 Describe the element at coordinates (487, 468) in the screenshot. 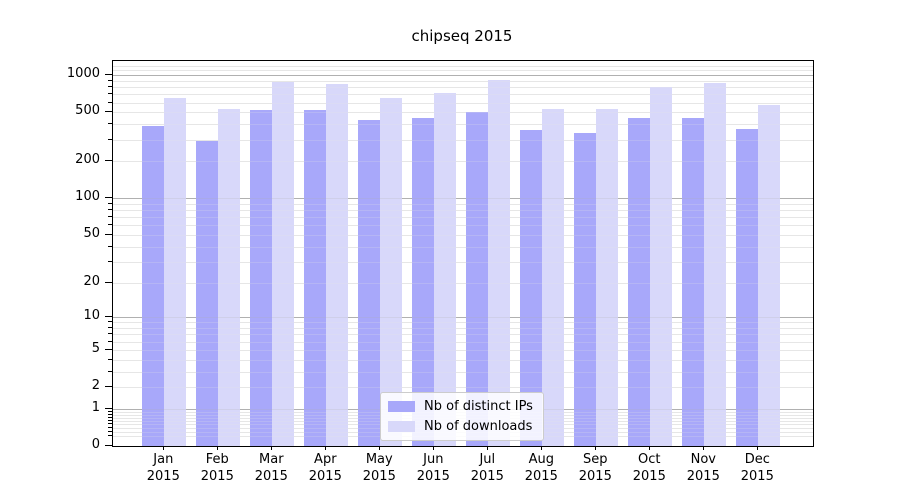

I see `x-tick-label-jul-2015: Jul 2015` at that location.